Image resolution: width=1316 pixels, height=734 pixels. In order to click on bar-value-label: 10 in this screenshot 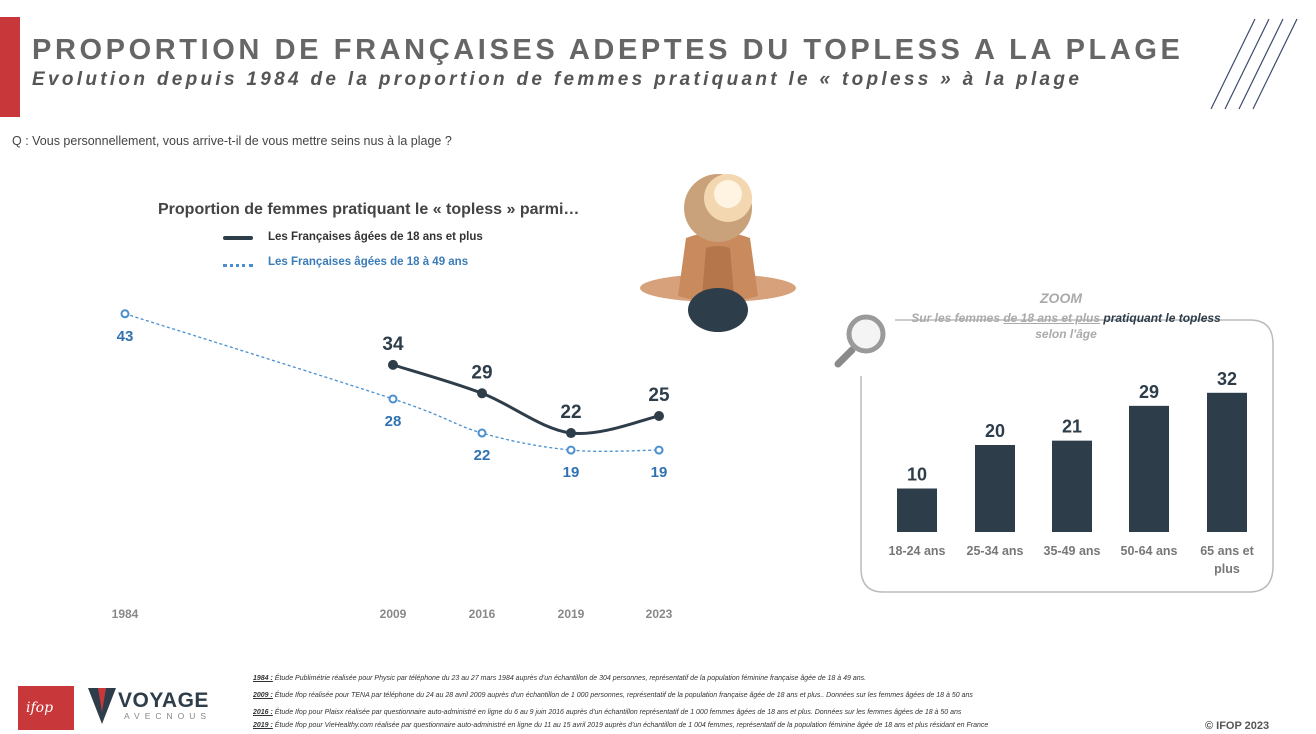, I will do `click(917, 475)`.